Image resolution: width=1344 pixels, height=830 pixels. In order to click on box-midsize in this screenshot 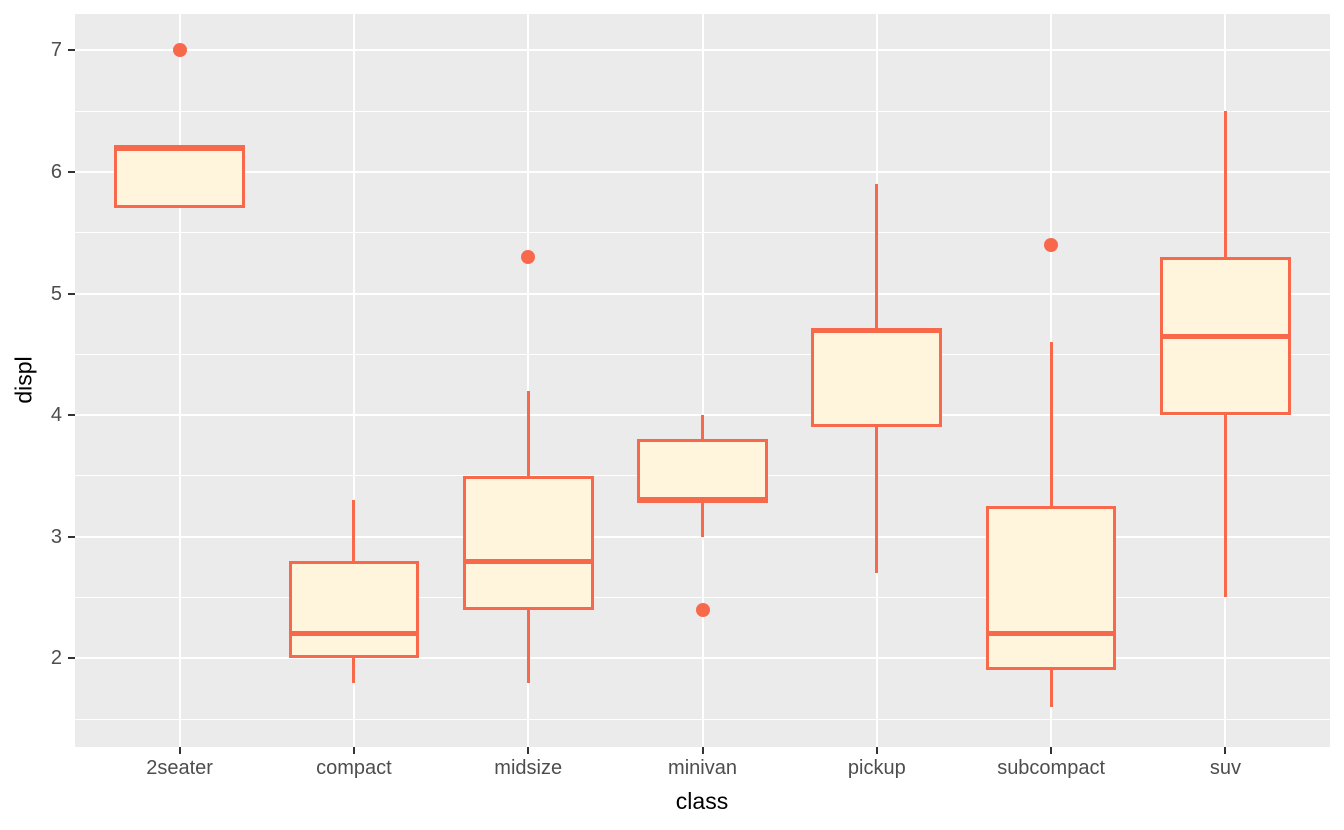, I will do `click(528, 542)`.